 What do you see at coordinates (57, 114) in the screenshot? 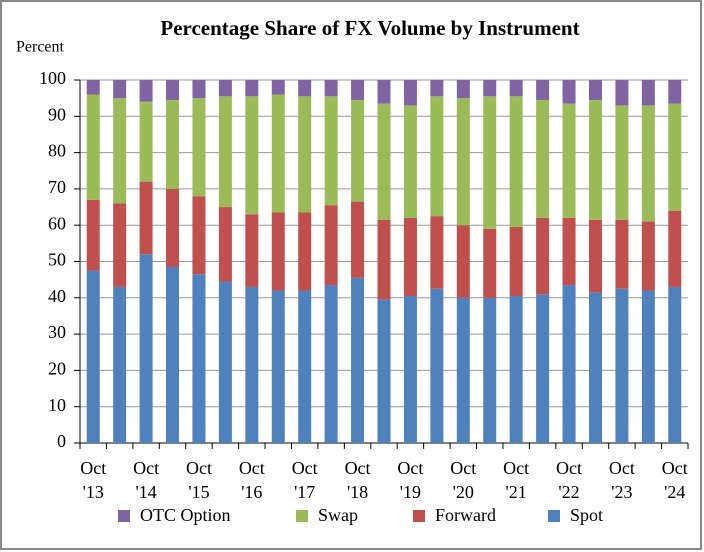
I see `y-tick-label: 90` at bounding box center [57, 114].